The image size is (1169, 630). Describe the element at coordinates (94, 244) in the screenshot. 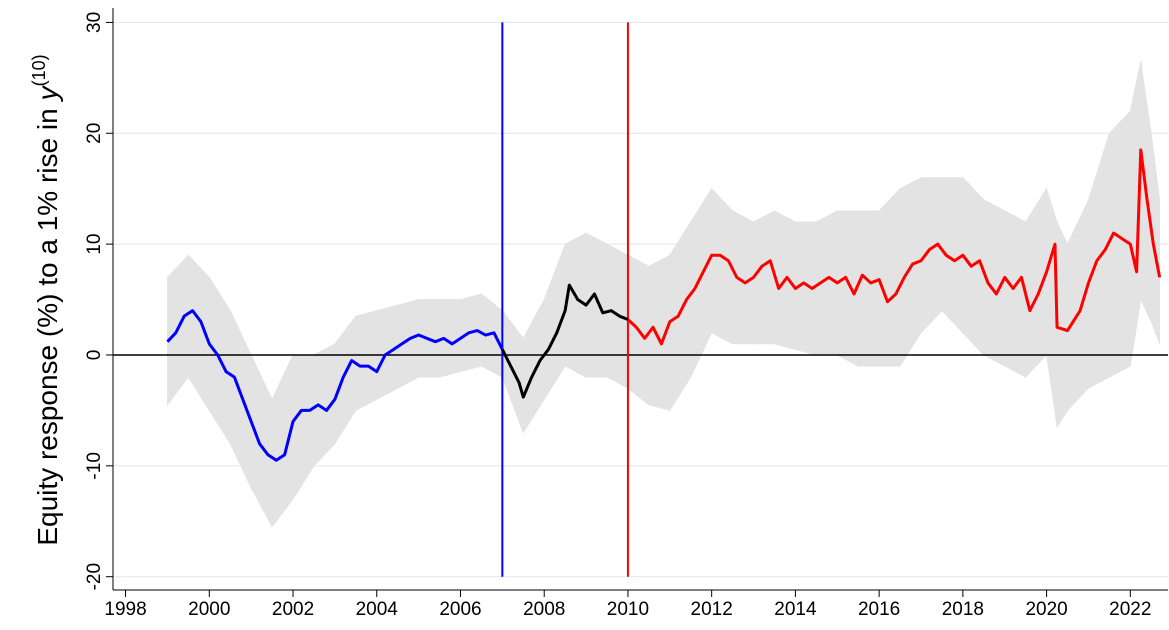

I see `y-tick-label: 10` at that location.